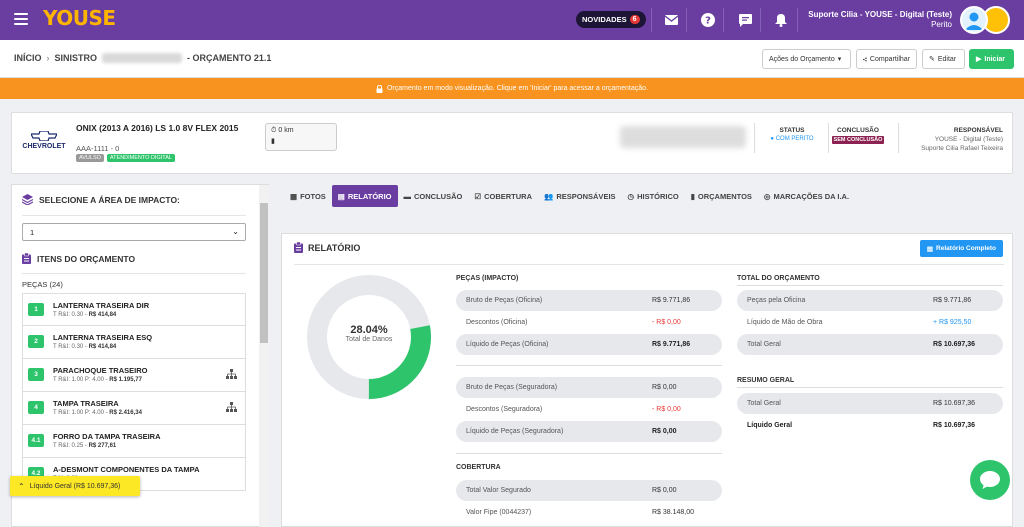 The width and height of the screenshot is (1024, 527). What do you see at coordinates (941, 24) in the screenshot?
I see `user-role: Perito` at bounding box center [941, 24].